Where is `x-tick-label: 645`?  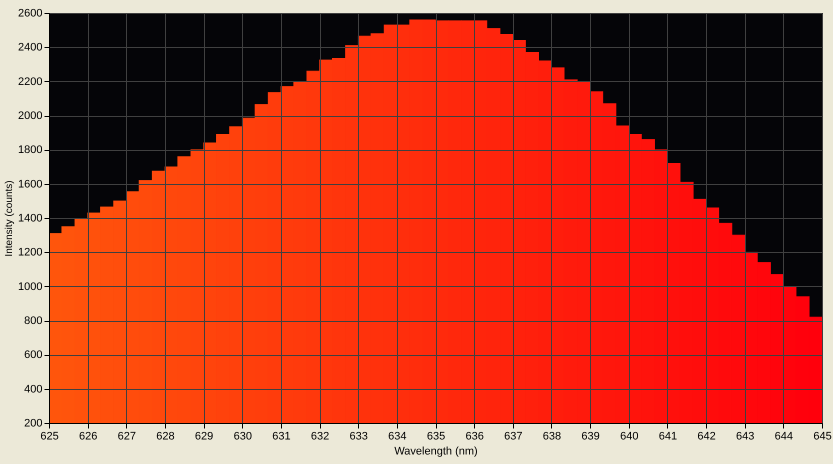 x-tick-label: 645 is located at coordinates (822, 436).